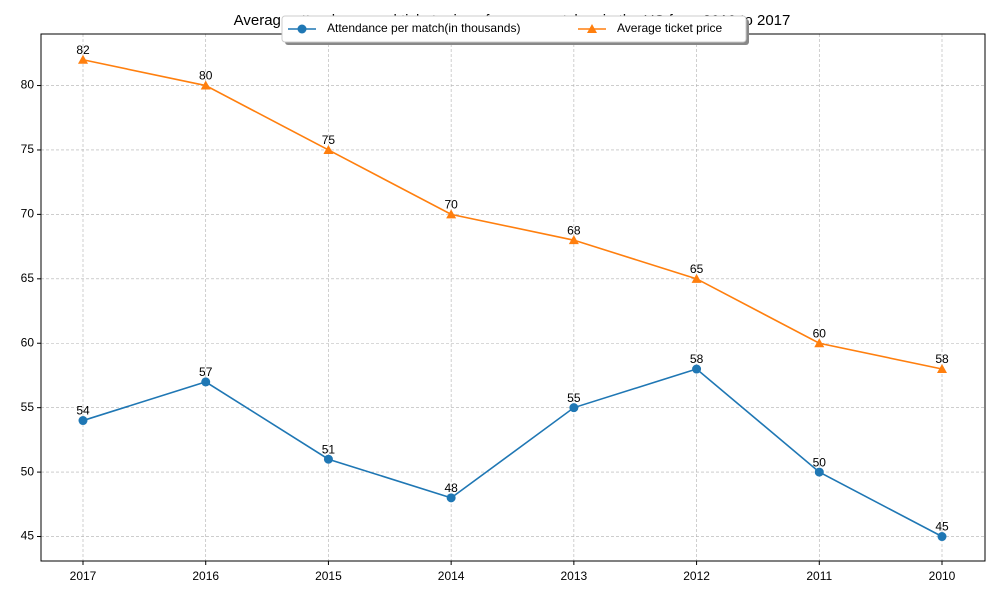 Image resolution: width=1000 pixels, height=600 pixels. What do you see at coordinates (574, 230) in the screenshot?
I see `data-label: 68` at bounding box center [574, 230].